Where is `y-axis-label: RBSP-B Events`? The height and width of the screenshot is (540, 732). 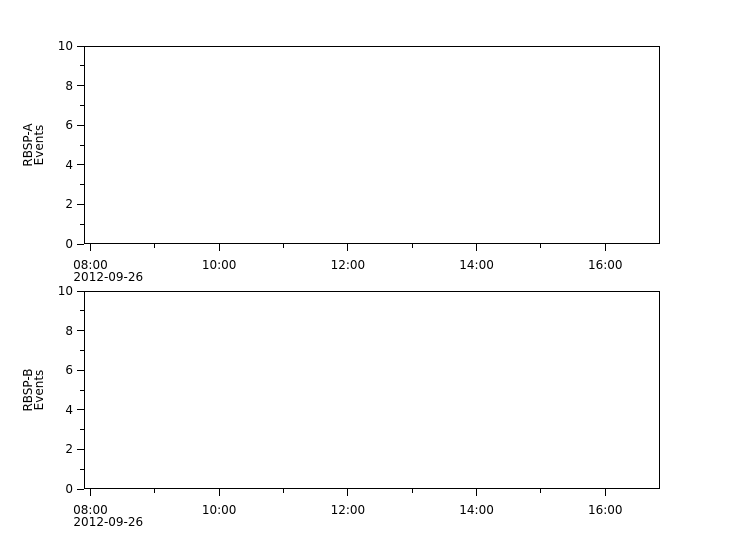
y-axis-label: RBSP-B Events is located at coordinates (33, 390).